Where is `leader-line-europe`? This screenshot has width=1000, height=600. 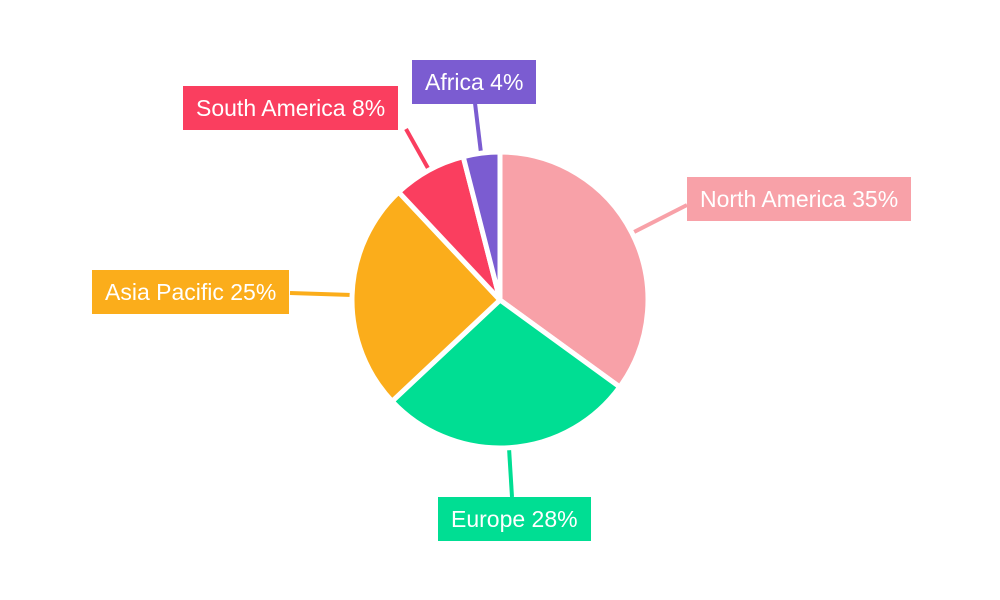
leader-line-europe is located at coordinates (510, 472).